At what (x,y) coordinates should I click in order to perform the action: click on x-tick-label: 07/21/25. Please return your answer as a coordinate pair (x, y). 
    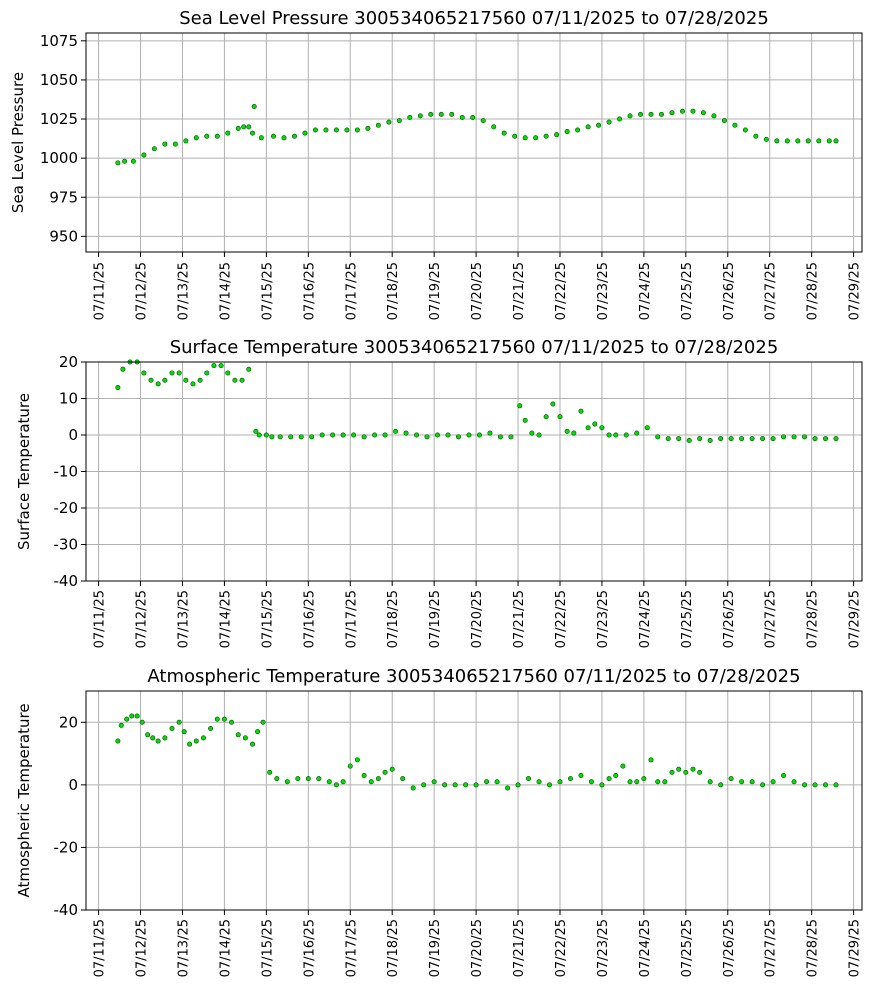
    Looking at the image, I should click on (519, 291).